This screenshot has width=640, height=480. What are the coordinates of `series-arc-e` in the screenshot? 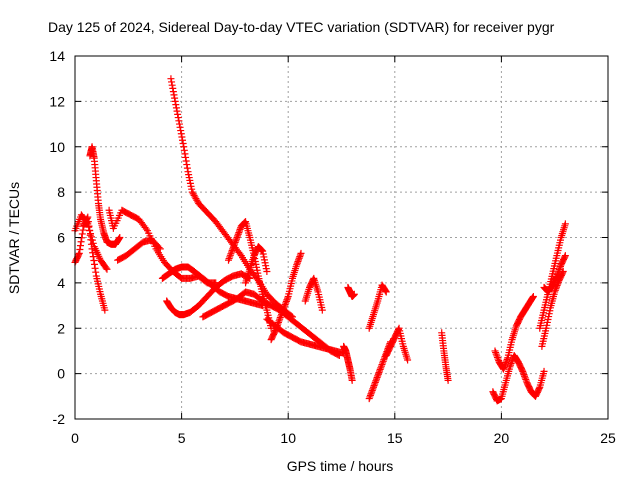 It's located at (139, 250).